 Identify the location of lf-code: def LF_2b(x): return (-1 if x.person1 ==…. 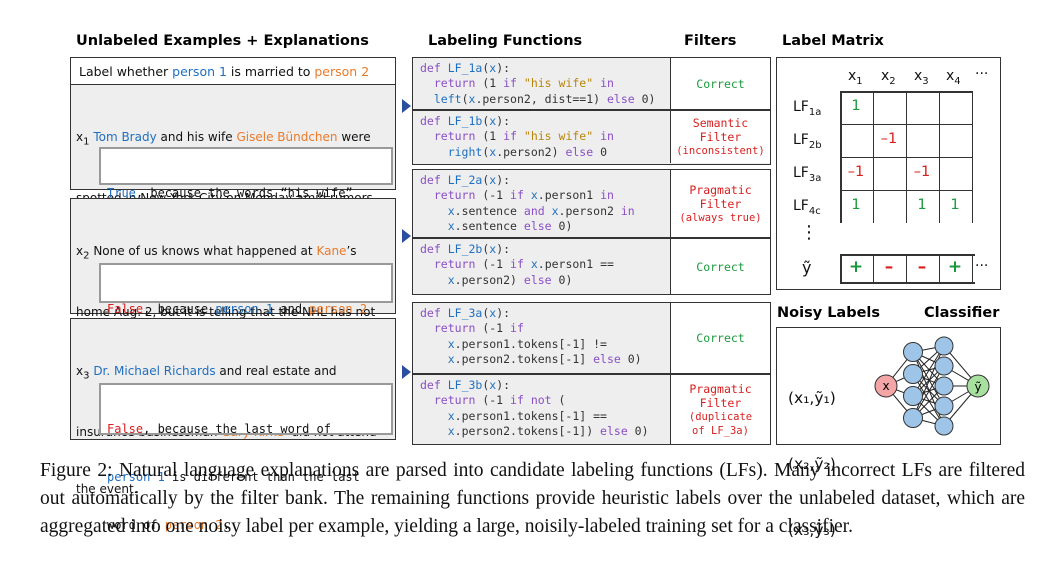
(517, 264).